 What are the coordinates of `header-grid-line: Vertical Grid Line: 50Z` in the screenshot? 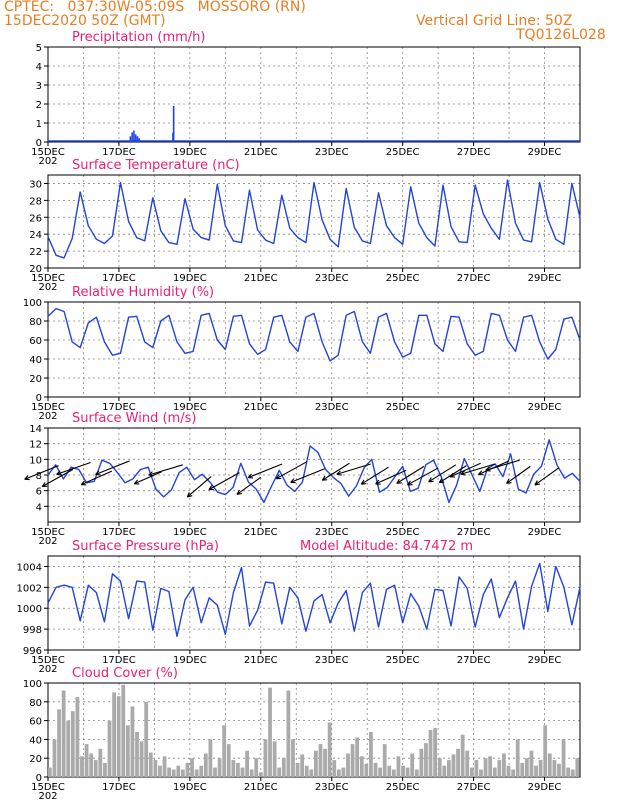 It's located at (494, 21).